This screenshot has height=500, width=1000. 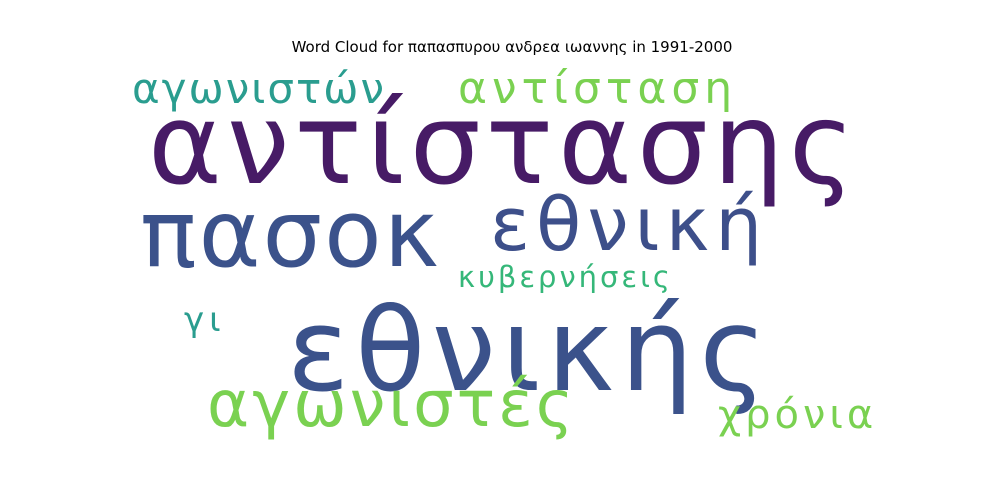 What do you see at coordinates (565, 277) in the screenshot?
I see `word-9: κυβερνήσεις` at bounding box center [565, 277].